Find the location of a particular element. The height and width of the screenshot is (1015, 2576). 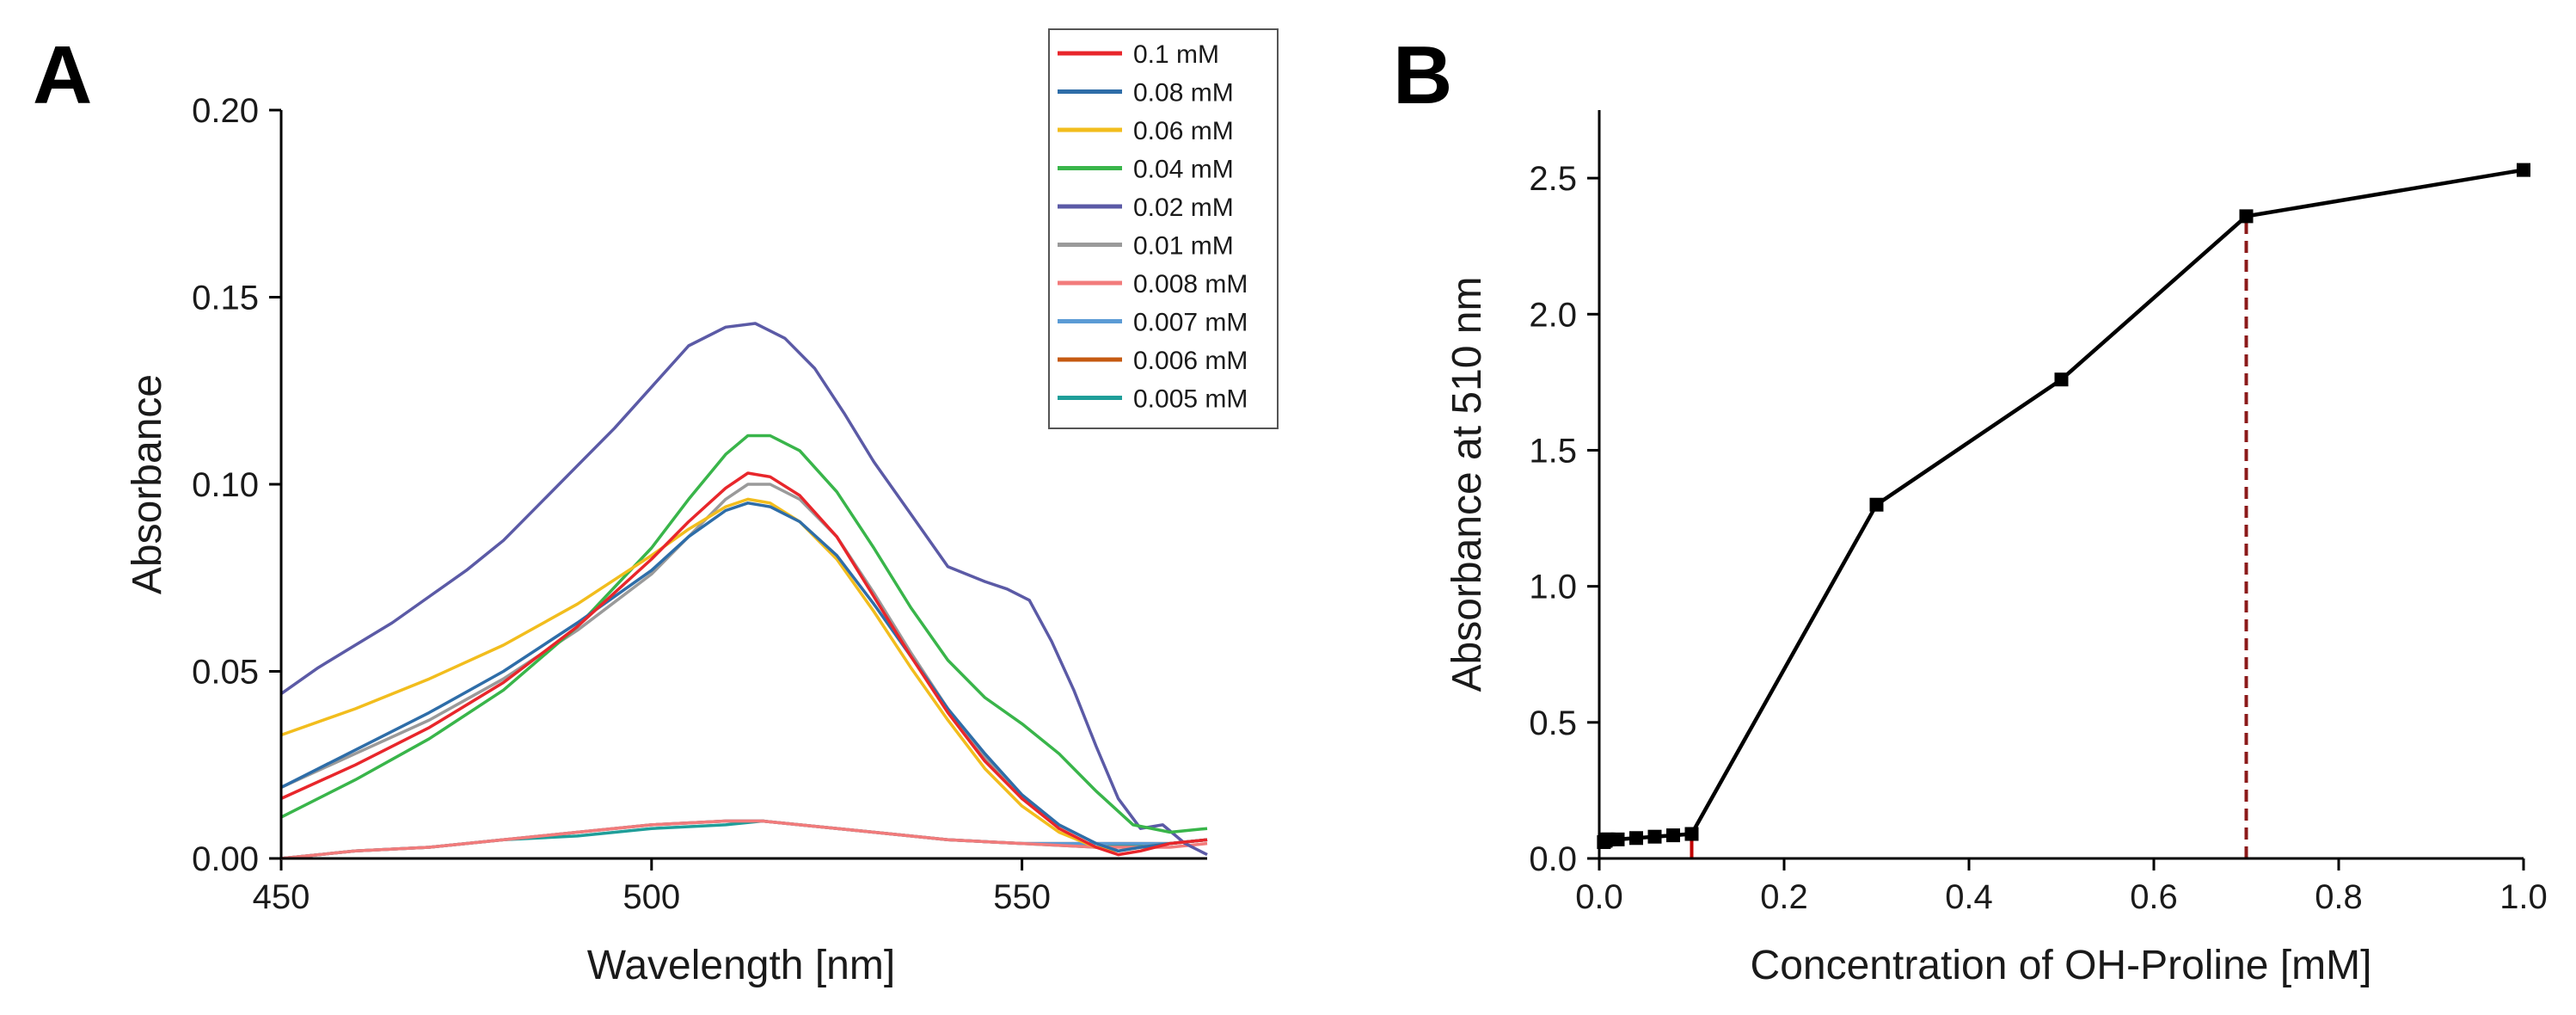

chart-a-legend-label: 0.005 mM is located at coordinates (1190, 399).